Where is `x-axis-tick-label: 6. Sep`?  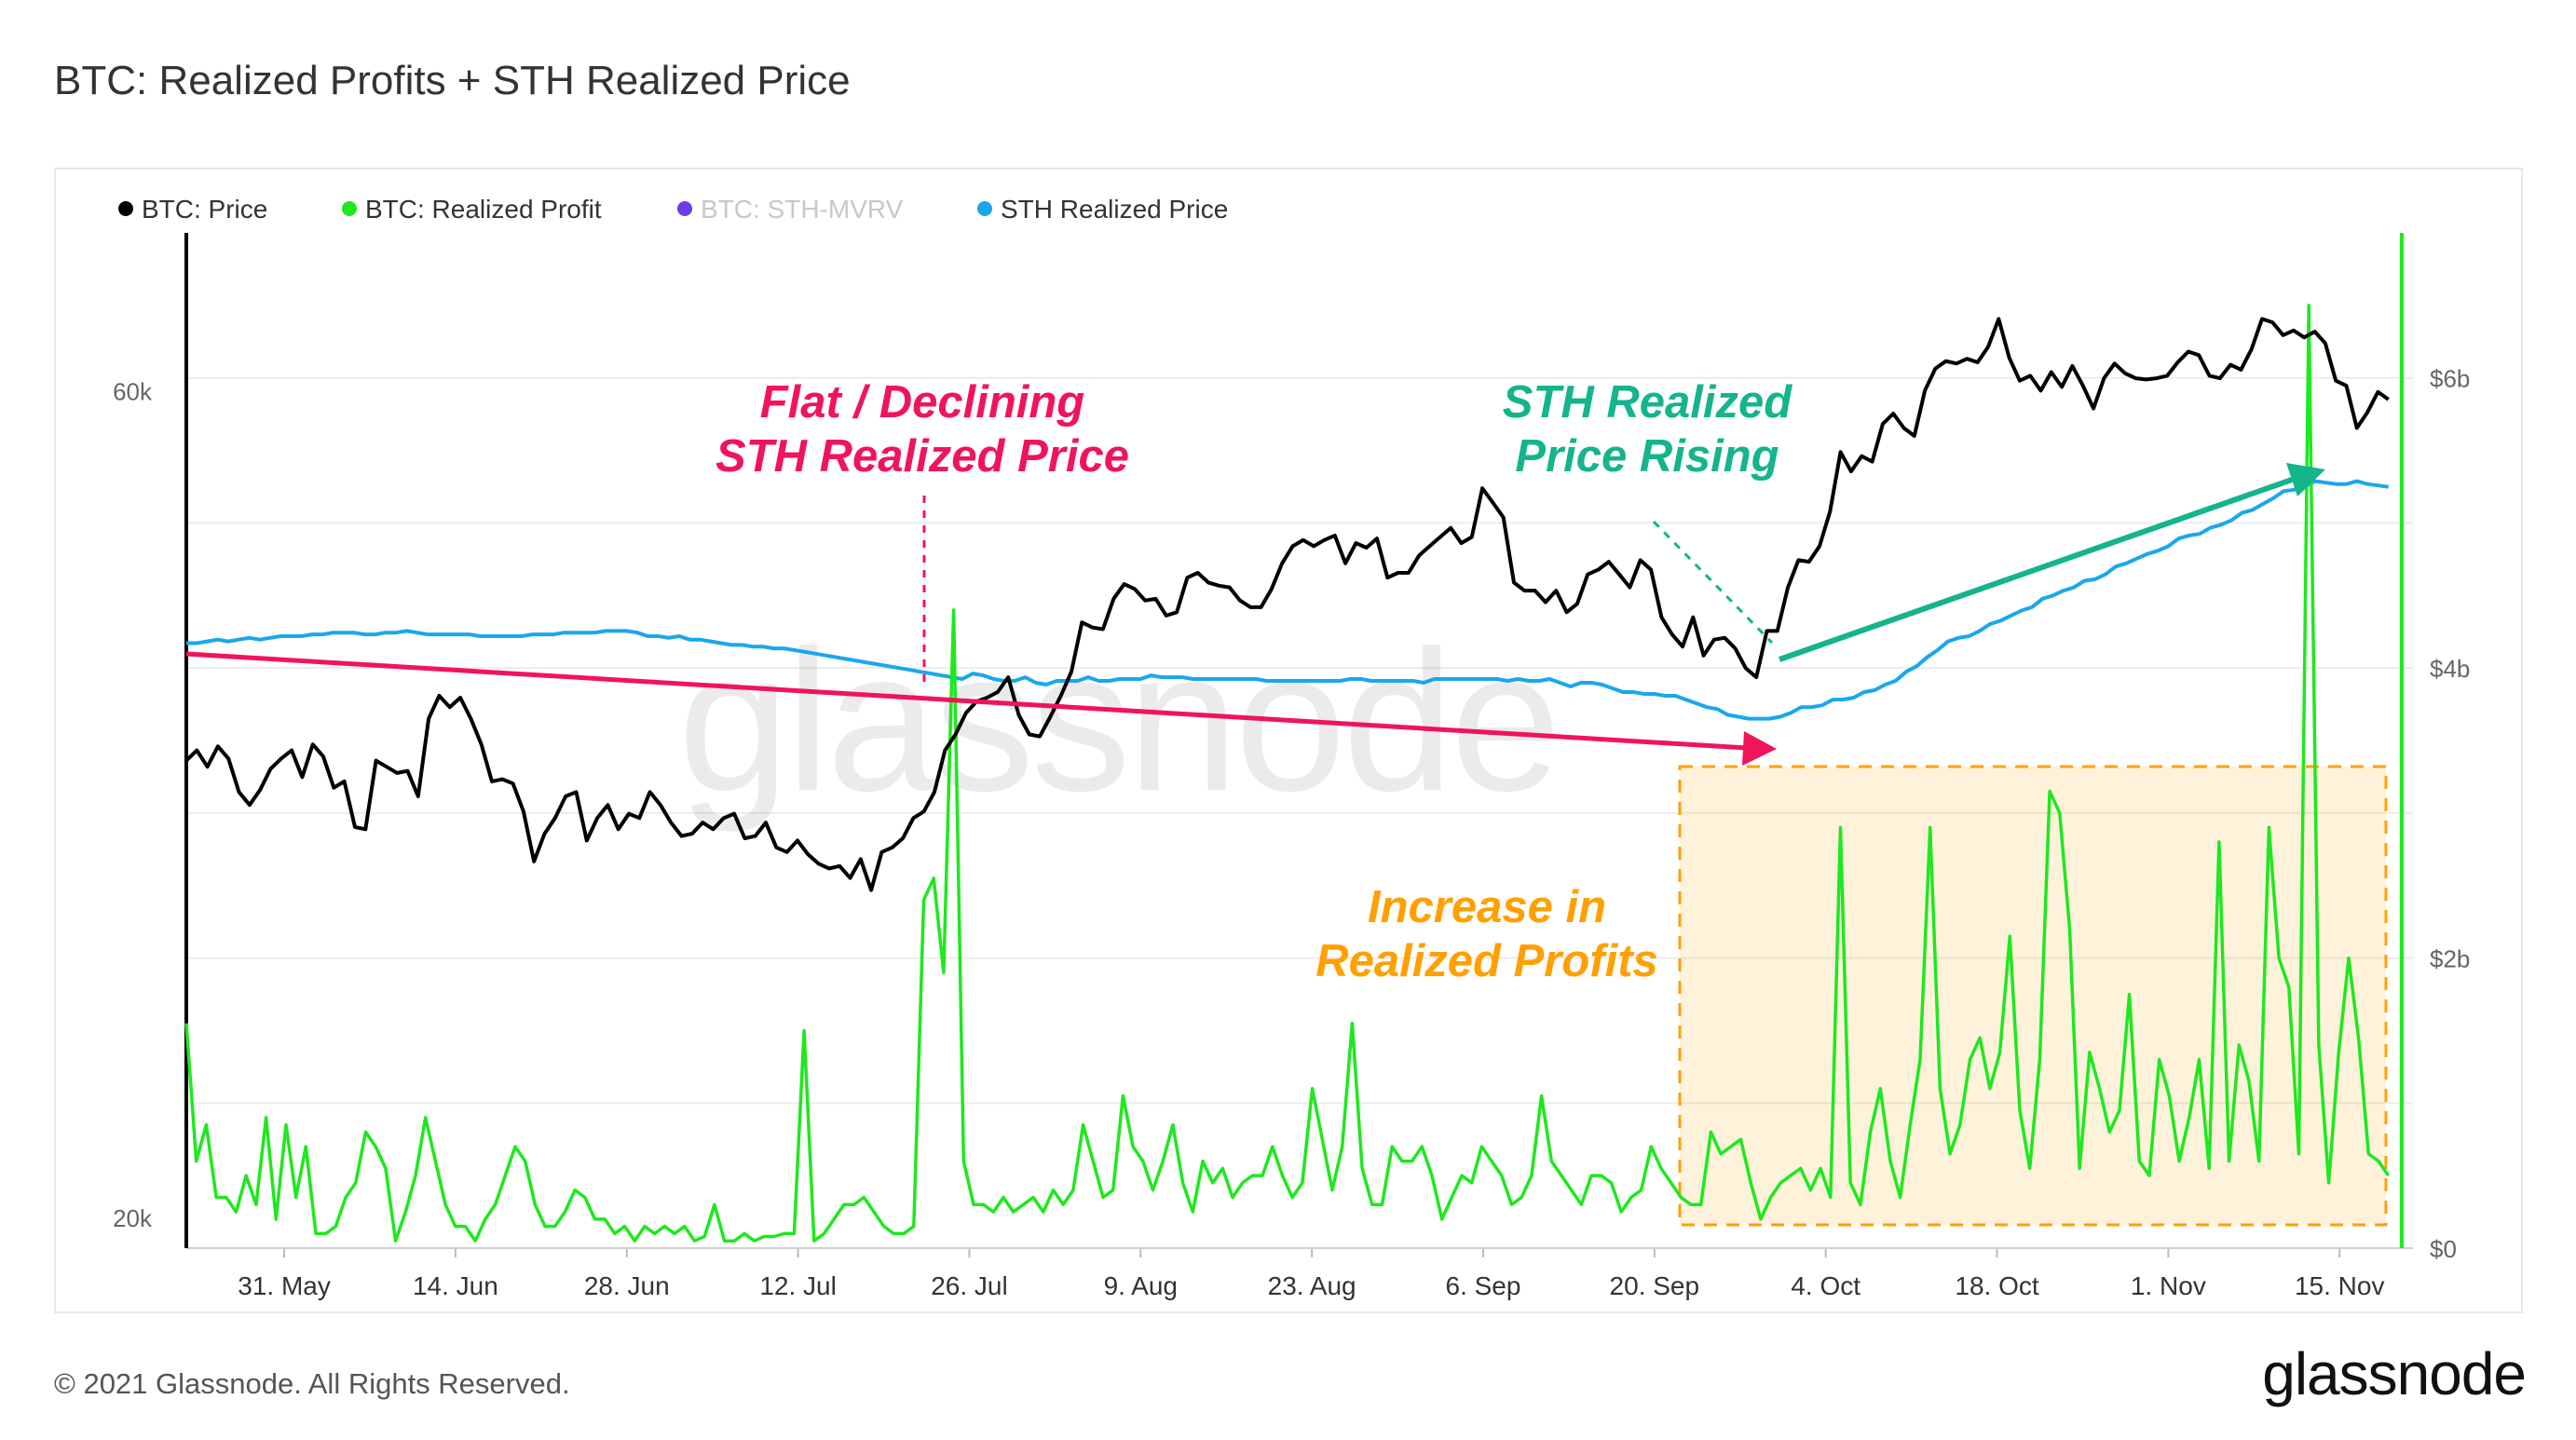
x-axis-tick-label: 6. Sep is located at coordinates (1483, 1285).